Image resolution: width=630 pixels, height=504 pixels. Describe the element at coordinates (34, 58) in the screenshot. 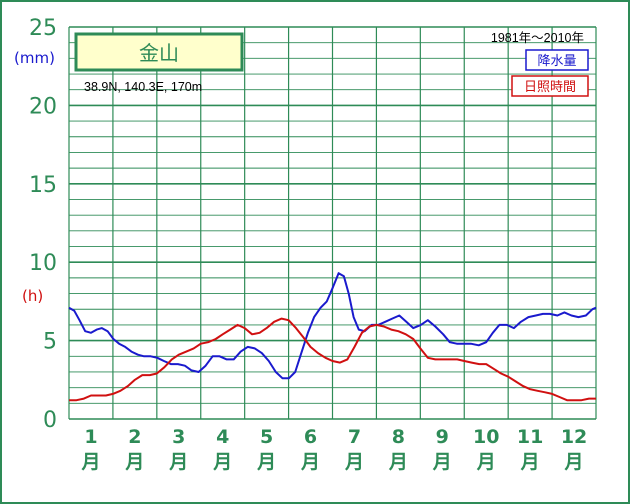

I see `precipitation-unit-label: (mm)` at that location.